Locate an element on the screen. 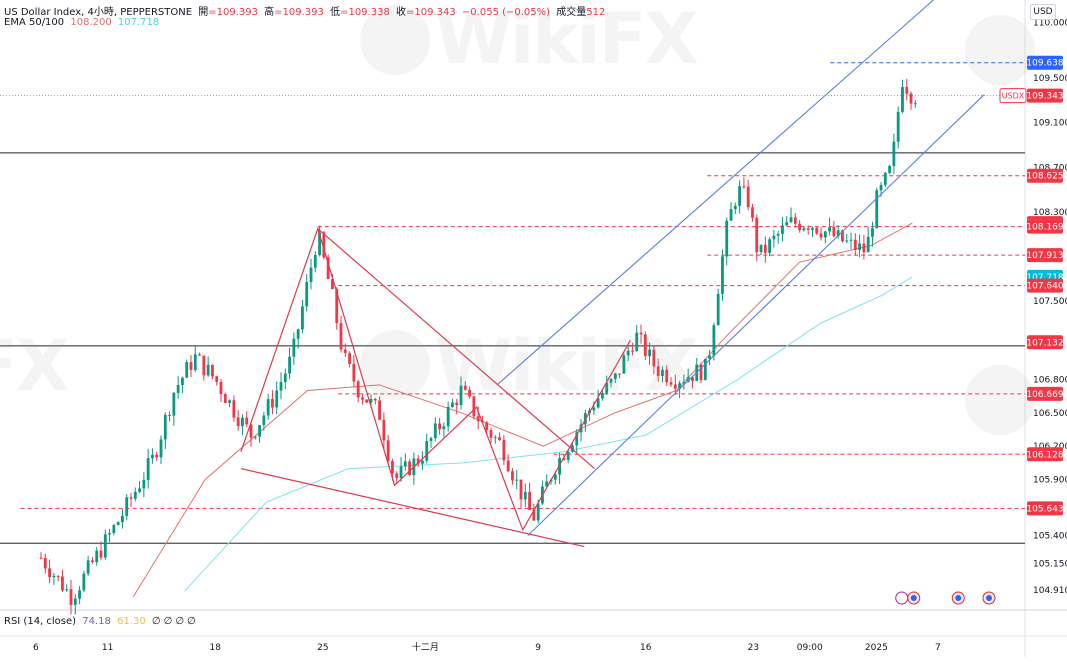 This screenshot has height=662, width=1067. flag-icon is located at coordinates (989, 598).